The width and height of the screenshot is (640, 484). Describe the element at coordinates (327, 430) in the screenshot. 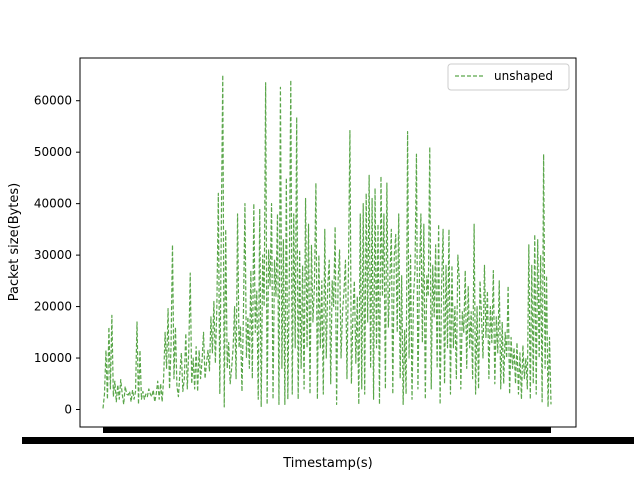

I see `x-tick-marks-band` at that location.